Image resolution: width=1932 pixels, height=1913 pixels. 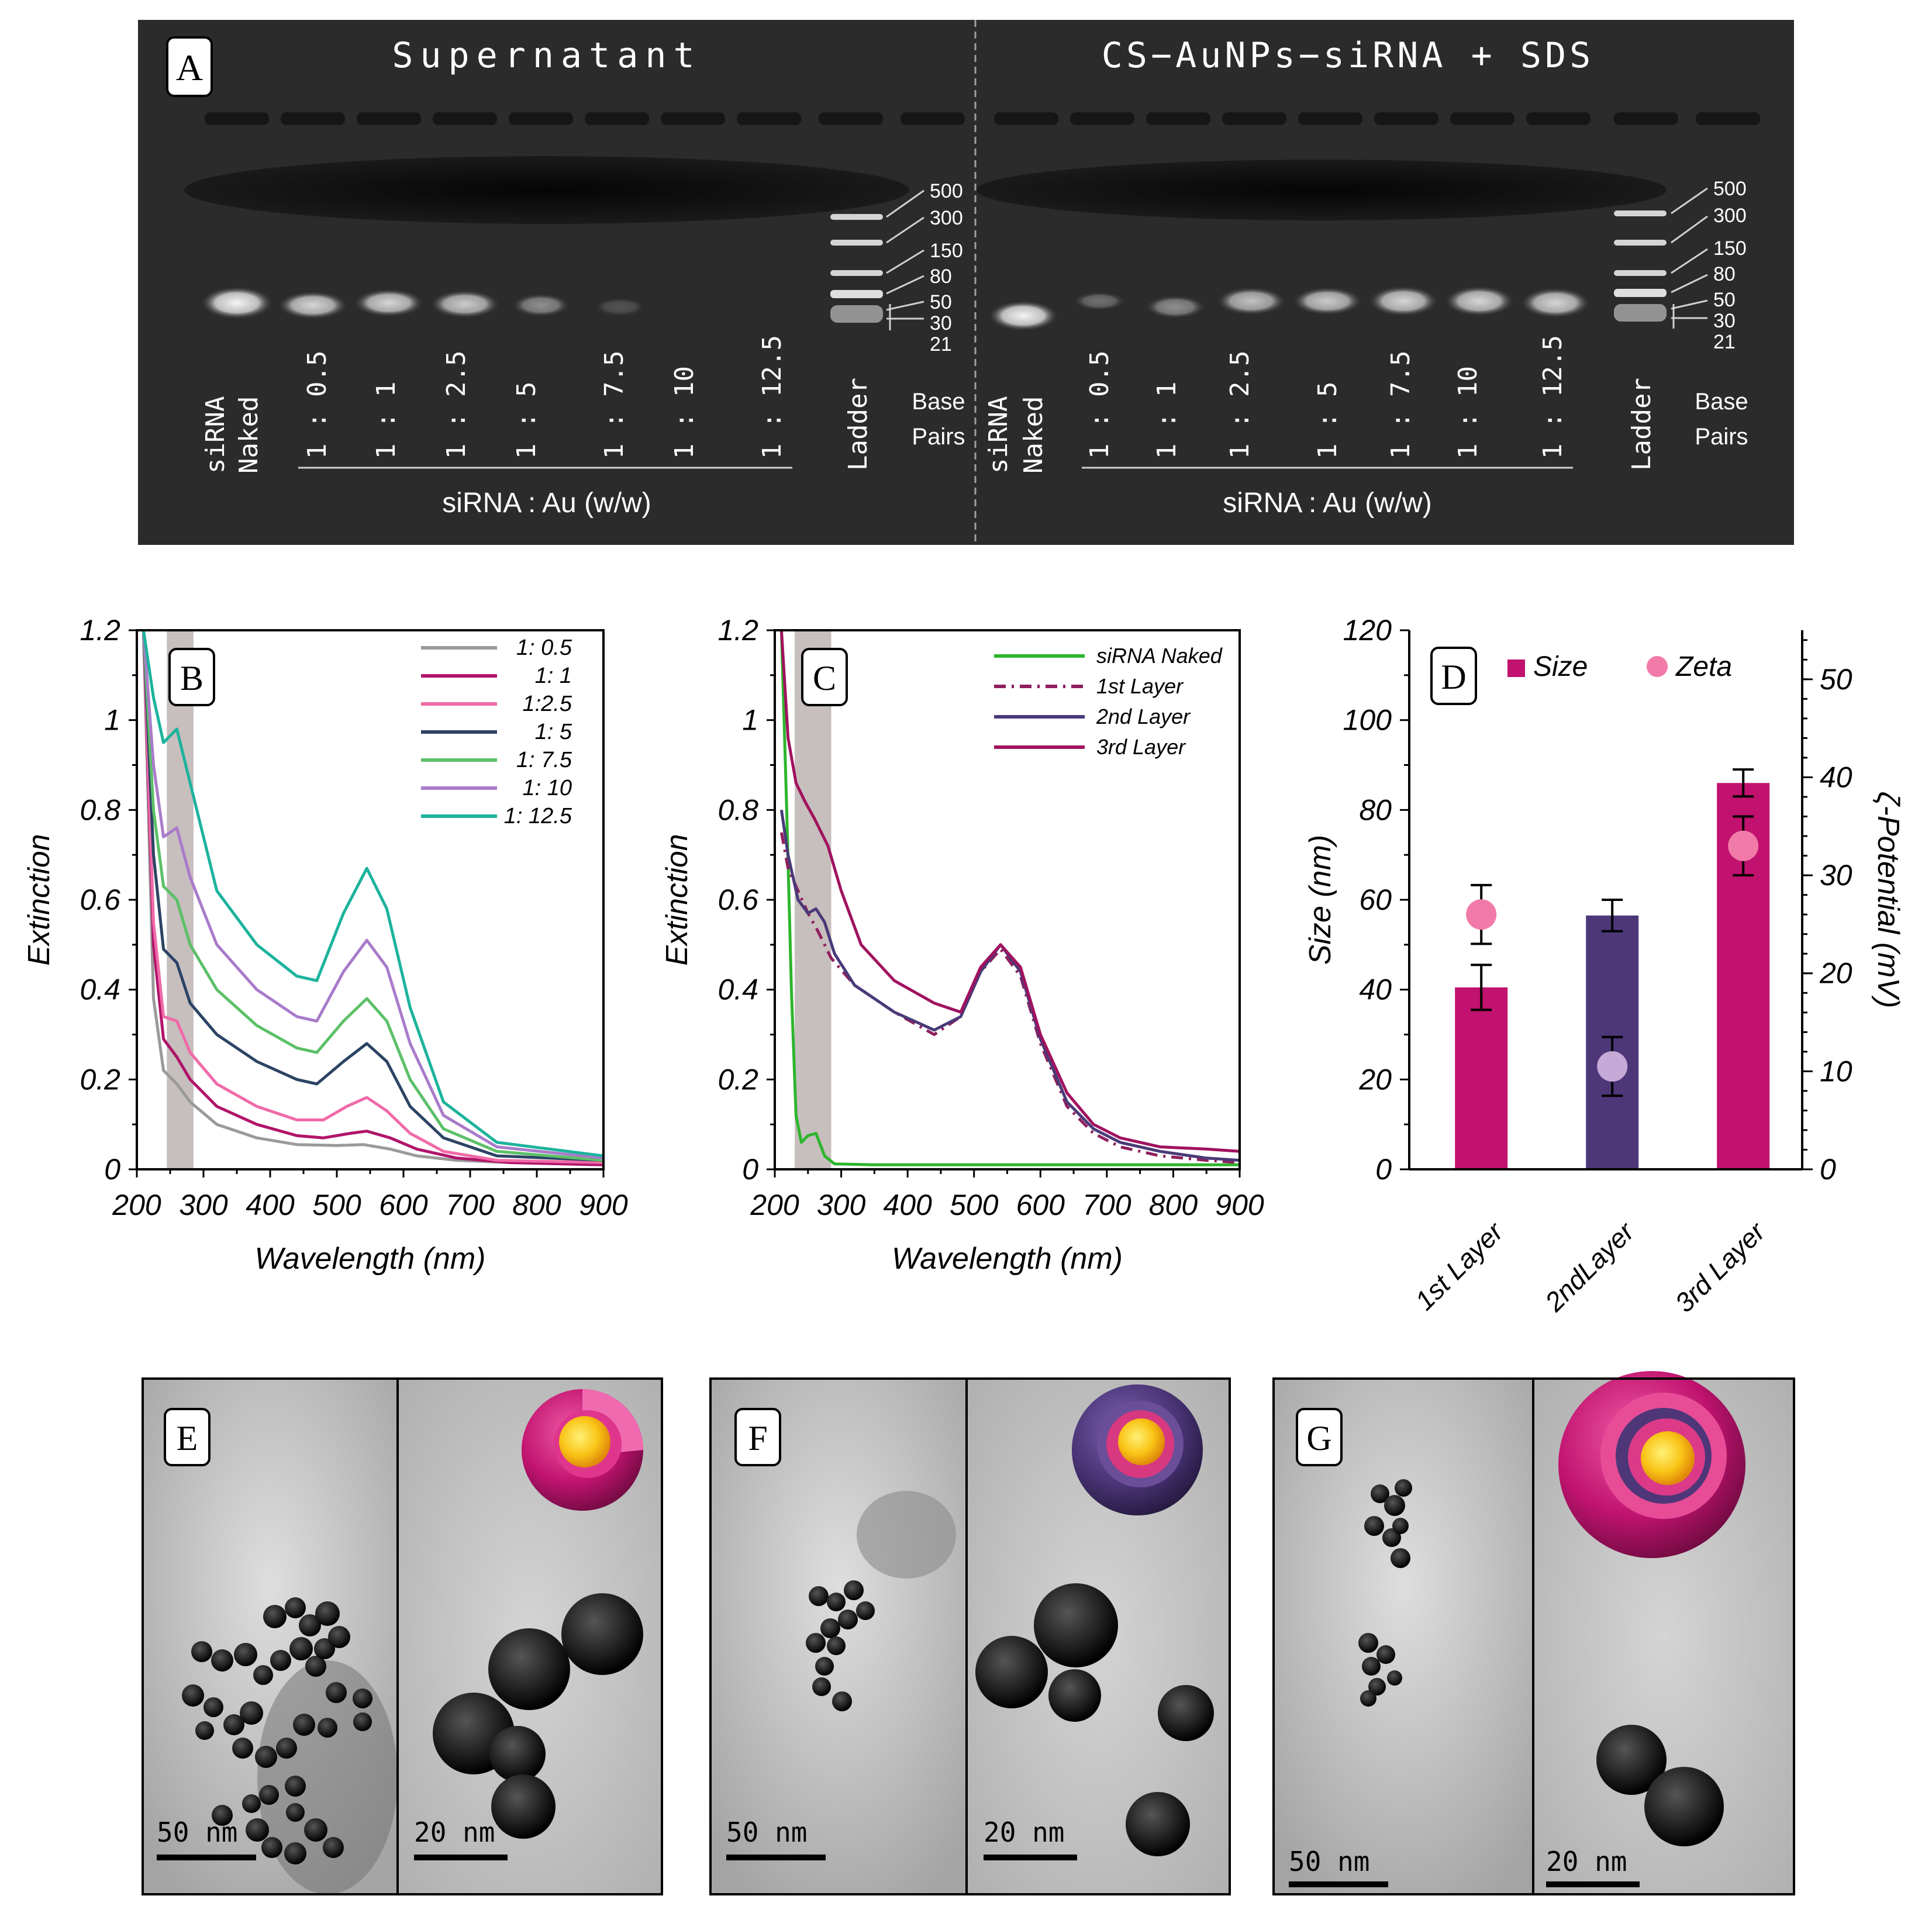 What do you see at coordinates (1401, 405) in the screenshot?
I see `lane-1-7.5-right: 1 : 7.5` at bounding box center [1401, 405].